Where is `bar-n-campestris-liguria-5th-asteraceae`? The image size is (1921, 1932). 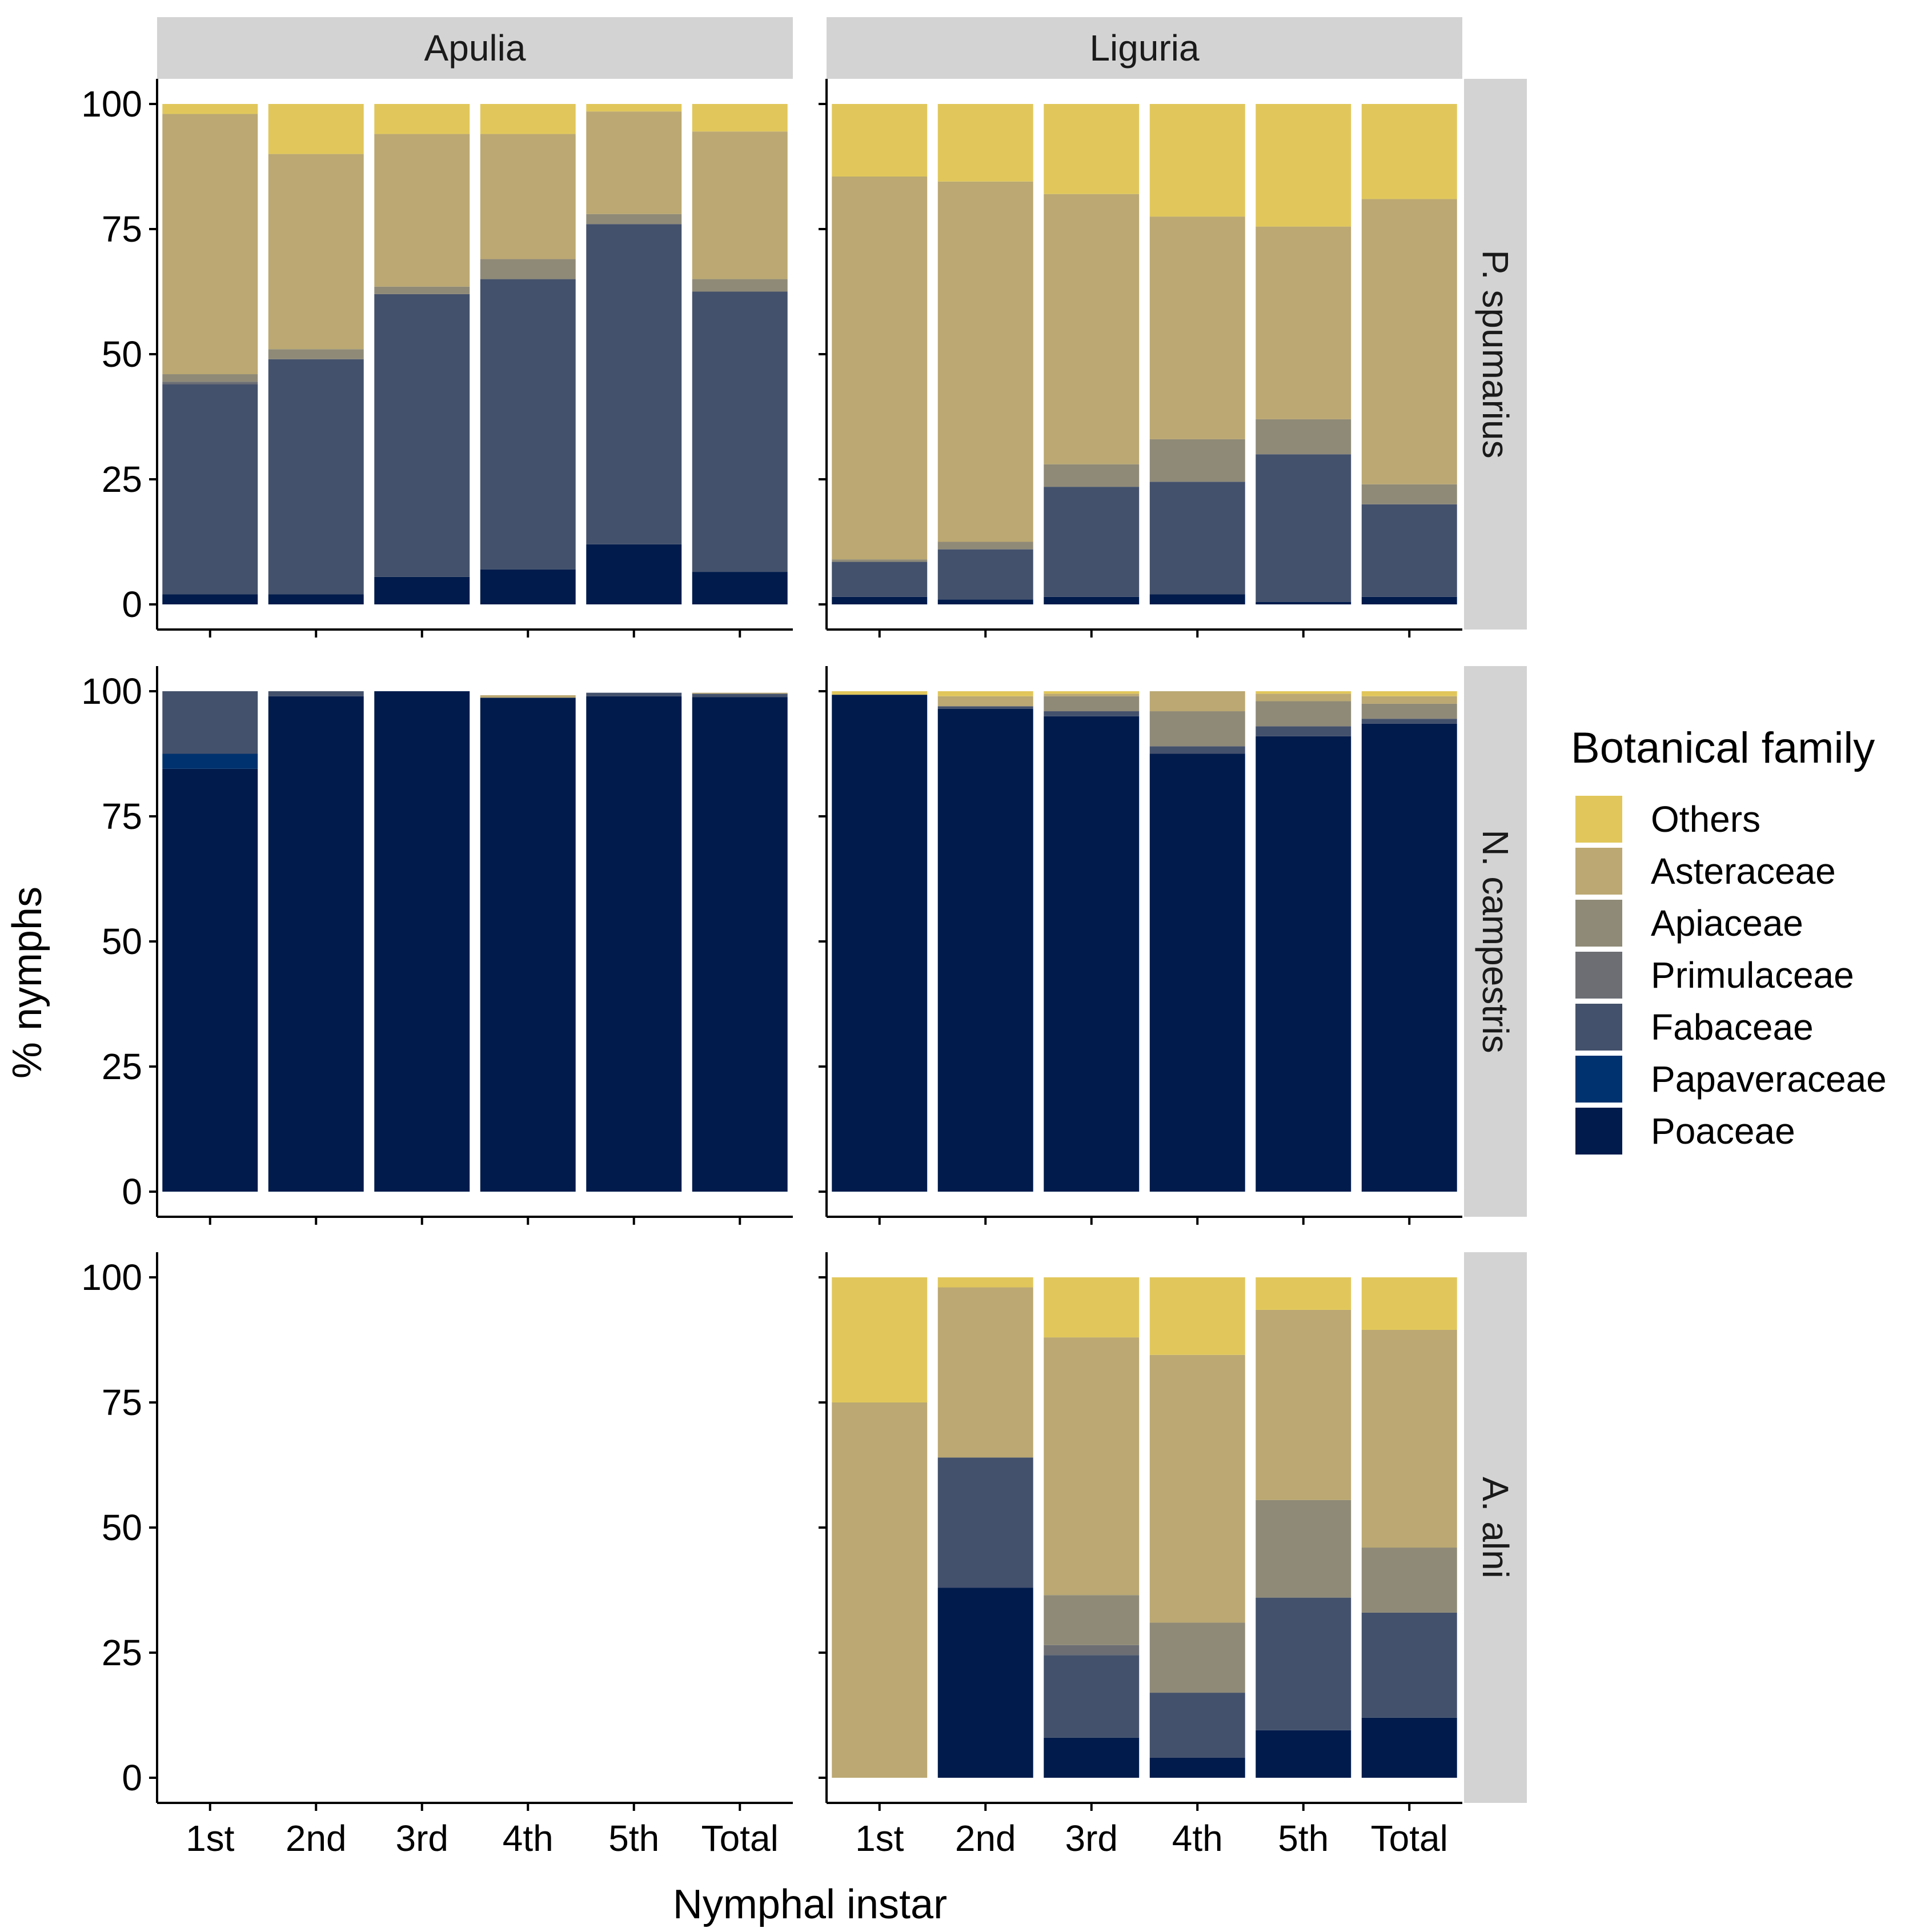
bar-n-campestris-liguria-5th-asteraceae is located at coordinates (1303, 698).